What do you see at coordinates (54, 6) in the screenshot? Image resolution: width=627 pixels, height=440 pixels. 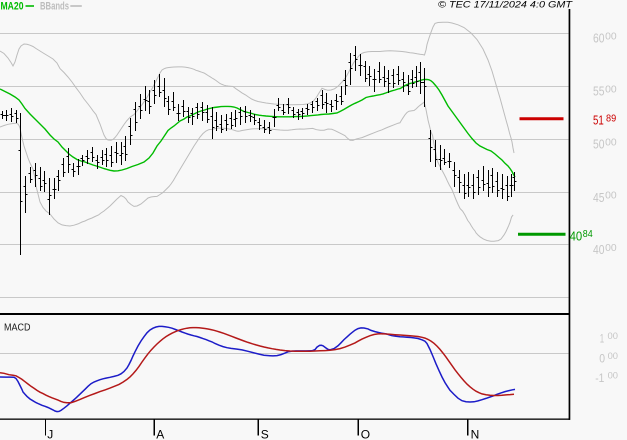 I see `svg-text: BBands` at bounding box center [54, 6].